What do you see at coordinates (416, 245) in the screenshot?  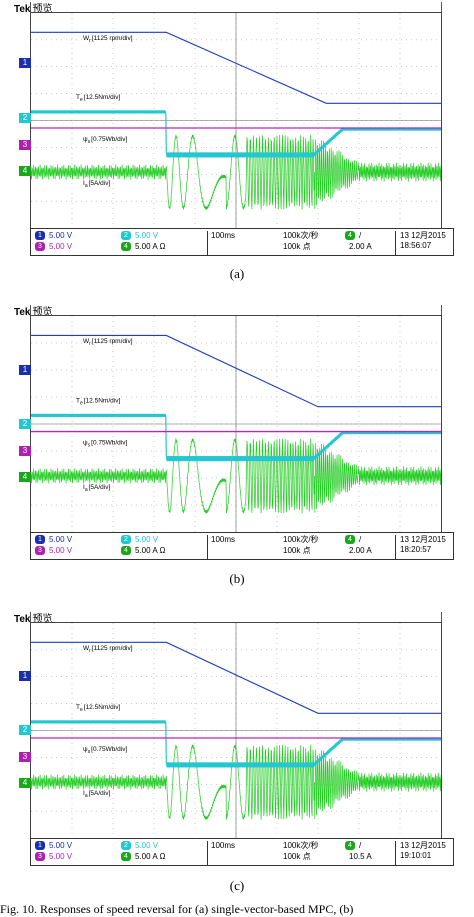 I see `time: 18:56:07` at bounding box center [416, 245].